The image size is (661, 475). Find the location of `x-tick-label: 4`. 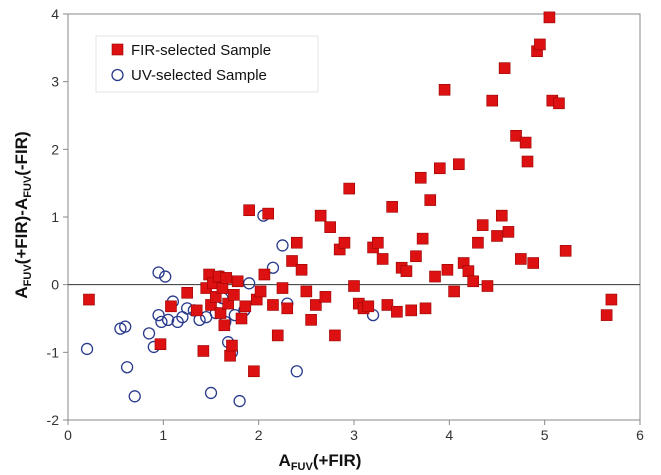

x-tick-label: 4 is located at coordinates (449, 435).